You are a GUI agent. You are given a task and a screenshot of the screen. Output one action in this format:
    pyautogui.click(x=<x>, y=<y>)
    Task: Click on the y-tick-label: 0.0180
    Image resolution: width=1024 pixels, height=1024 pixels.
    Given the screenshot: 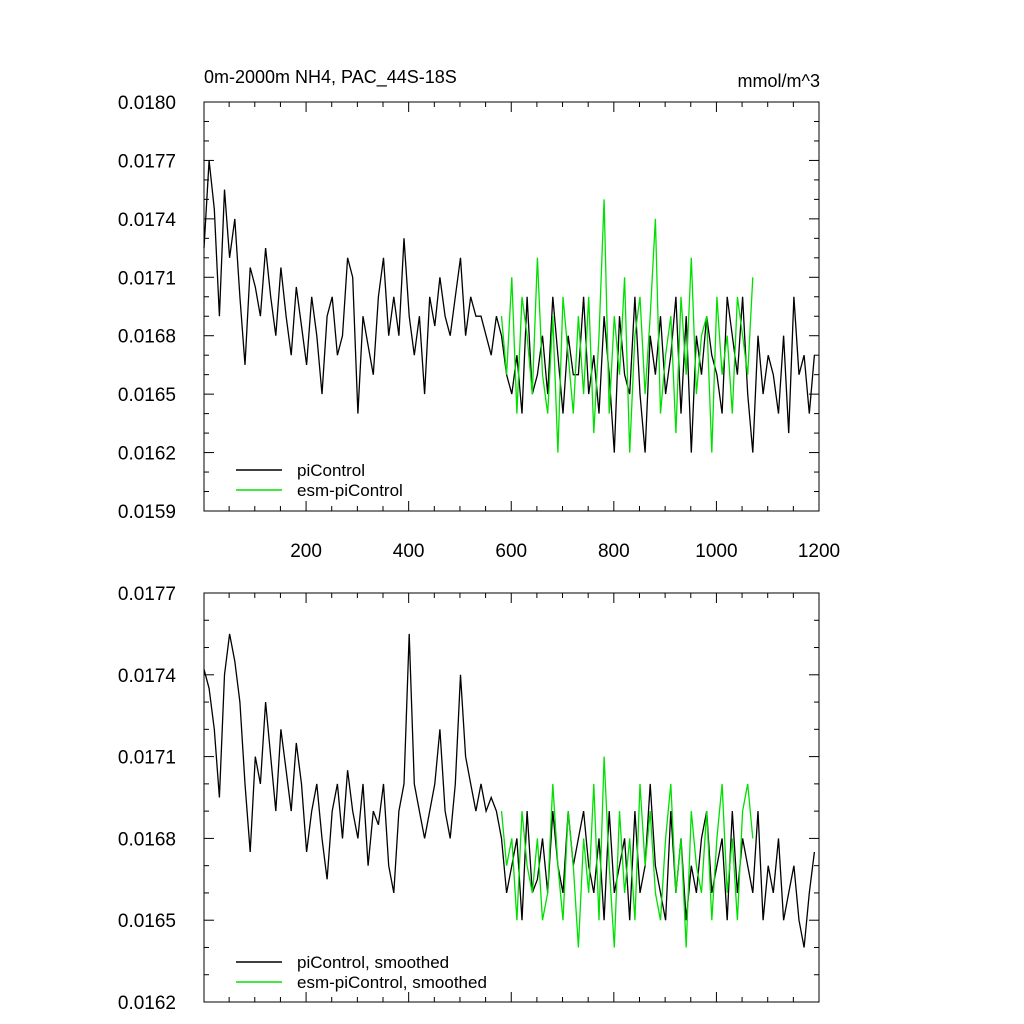 What is the action you would take?
    pyautogui.click(x=147, y=103)
    